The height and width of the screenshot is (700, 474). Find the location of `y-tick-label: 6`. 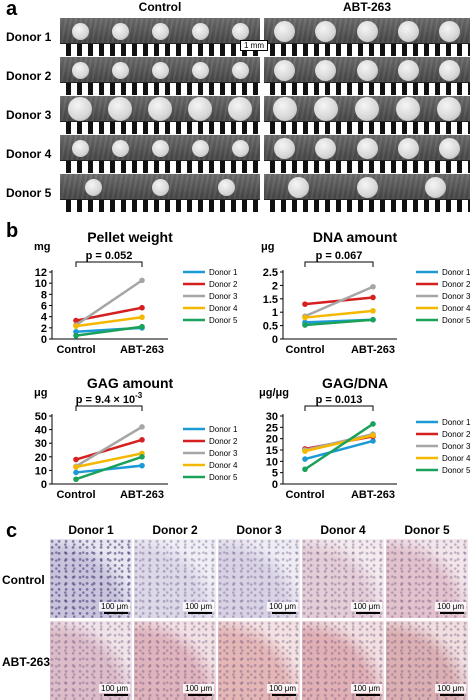

y-tick-label: 6 is located at coordinates (44, 307).